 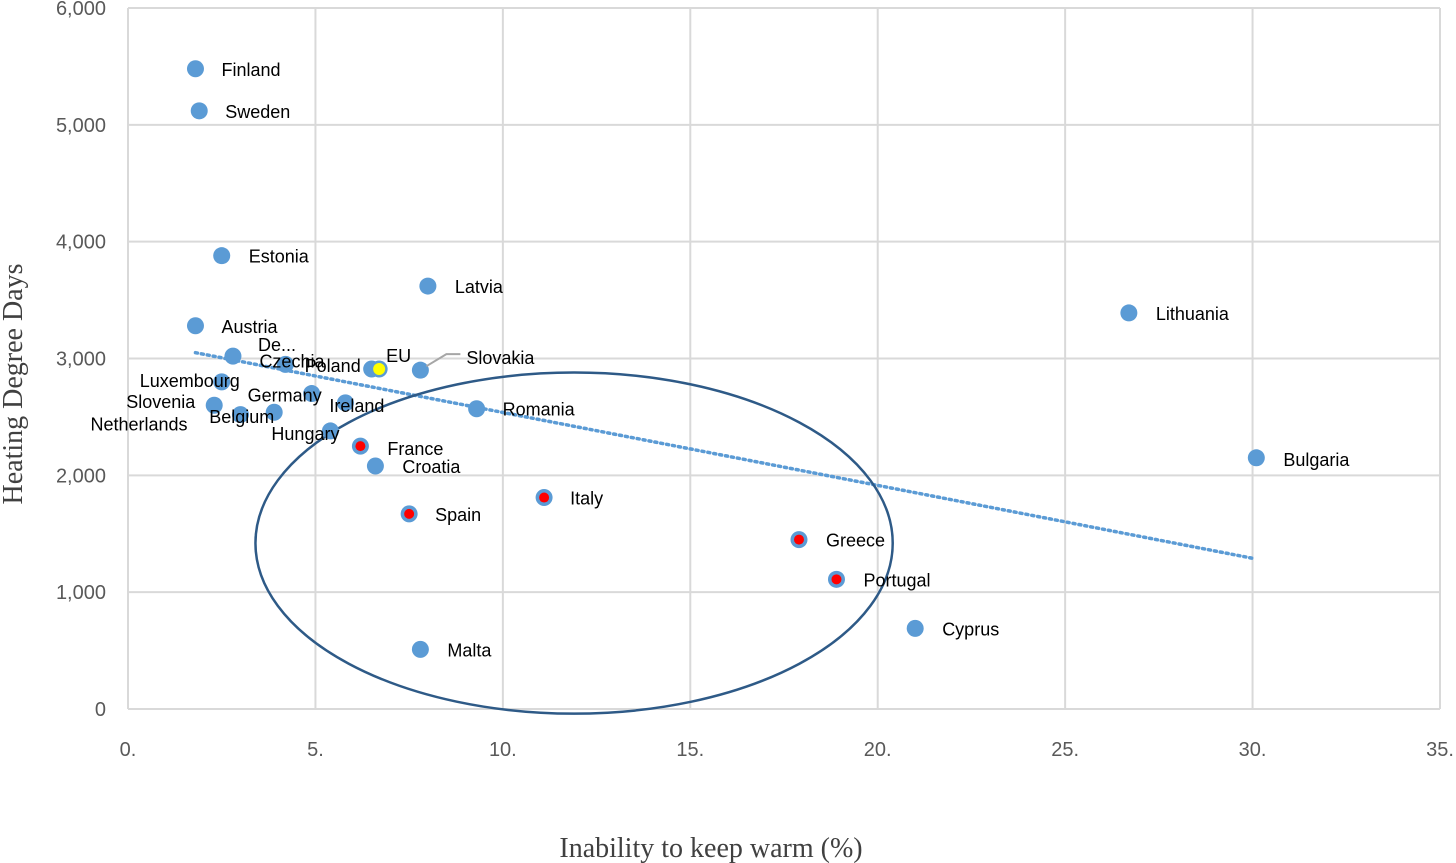 What do you see at coordinates (81, 476) in the screenshot?
I see `y-tick-label: 2,000` at bounding box center [81, 476].